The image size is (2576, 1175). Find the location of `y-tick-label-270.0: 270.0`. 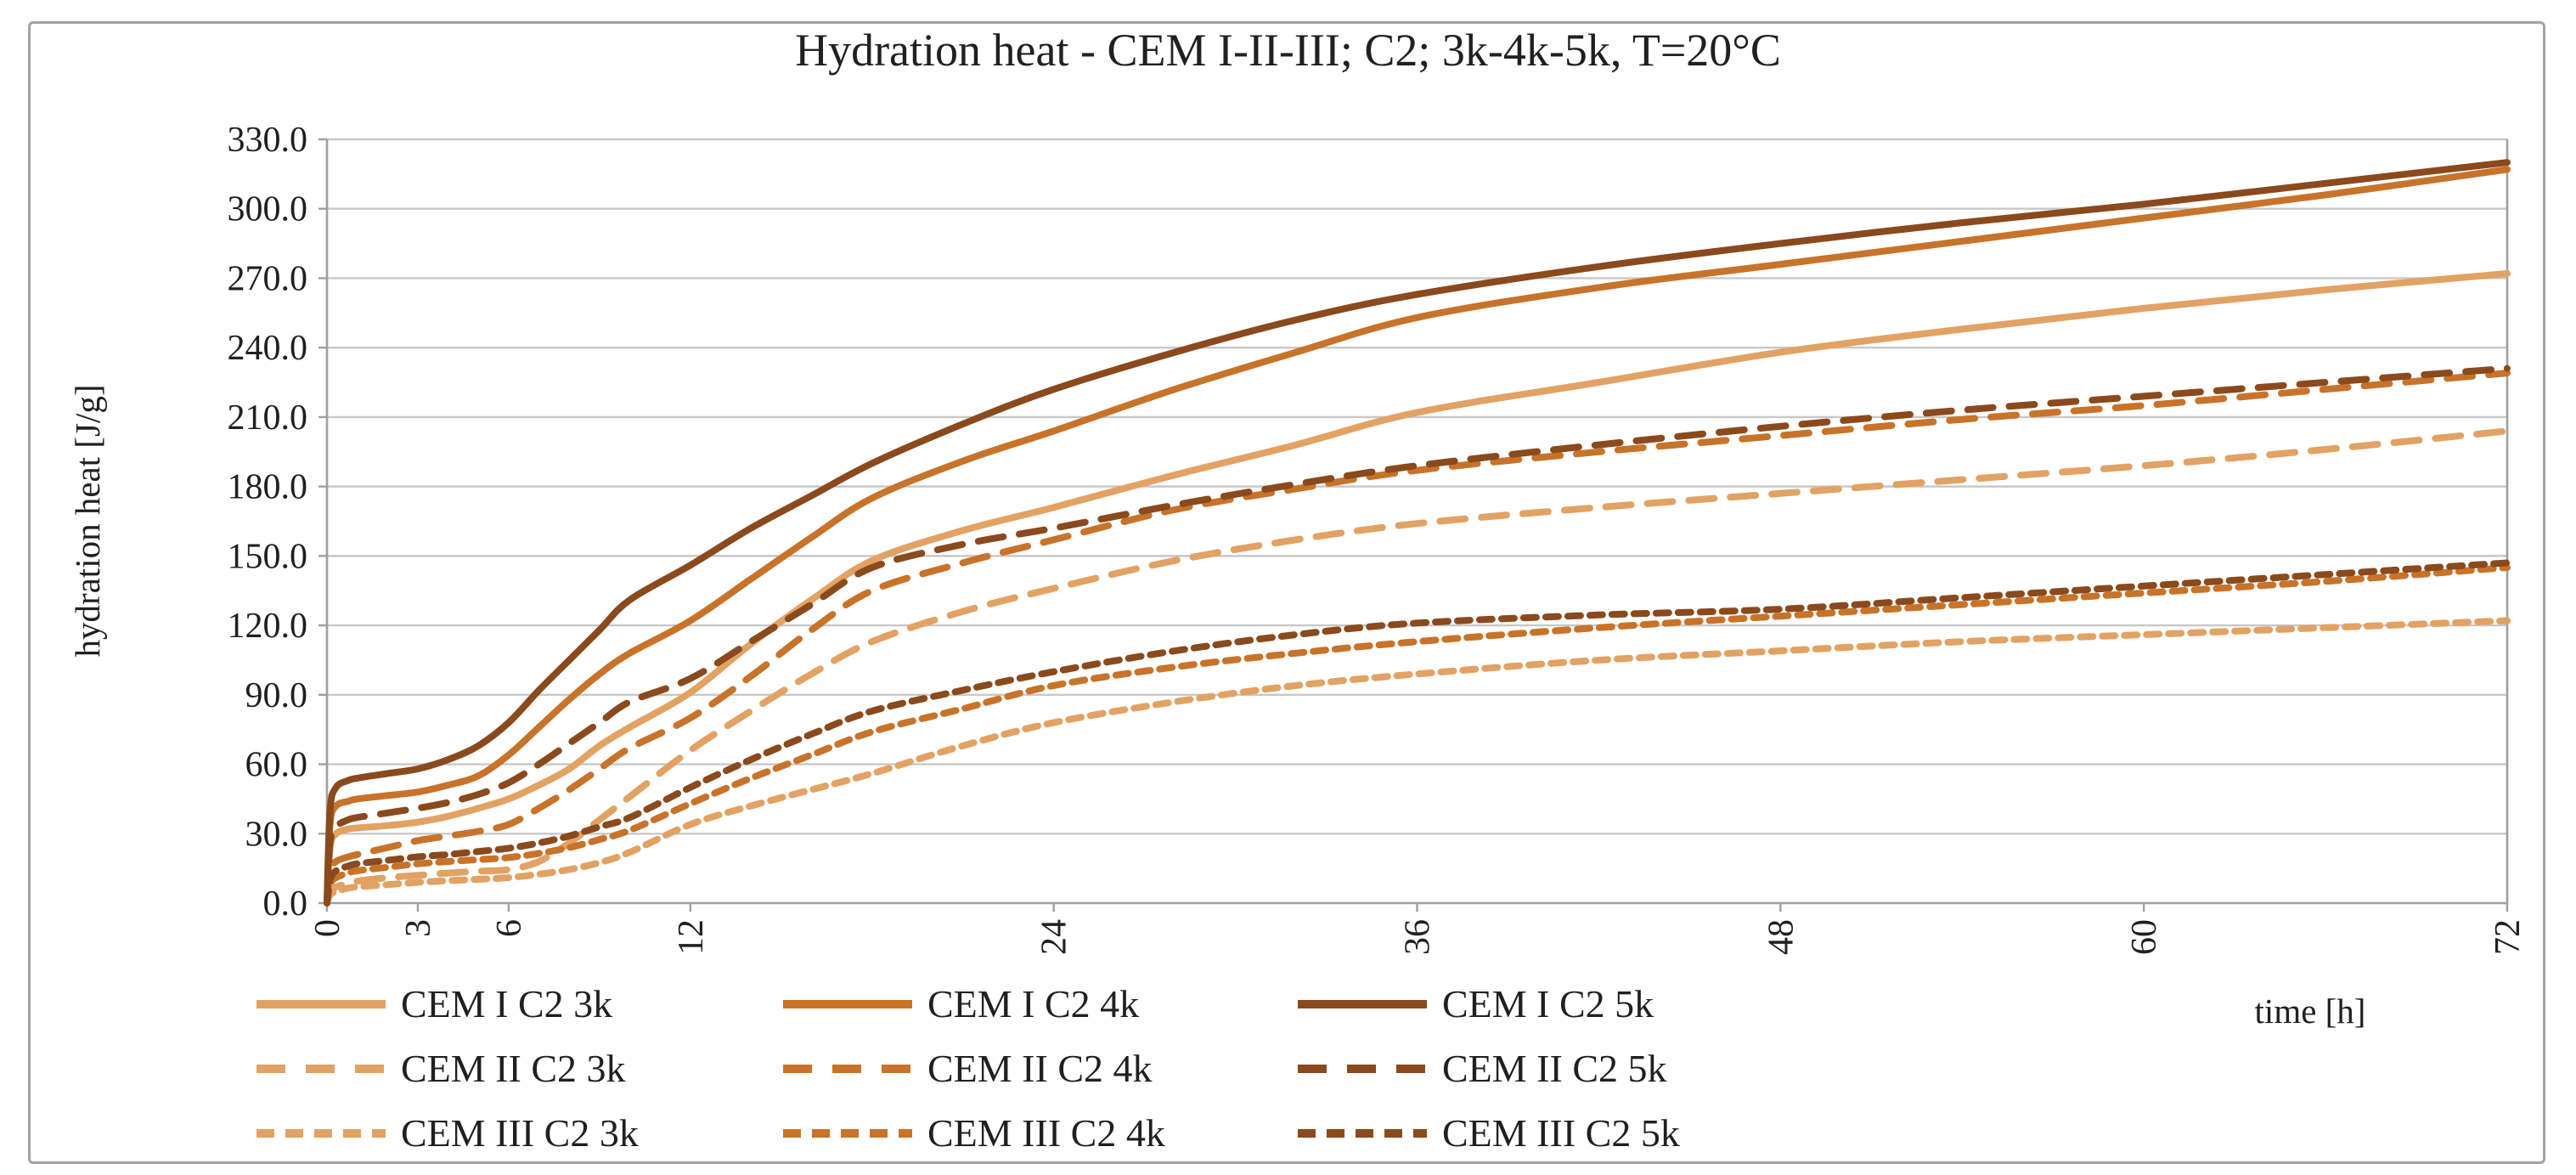

y-tick-label-270.0: 270.0 is located at coordinates (268, 278).